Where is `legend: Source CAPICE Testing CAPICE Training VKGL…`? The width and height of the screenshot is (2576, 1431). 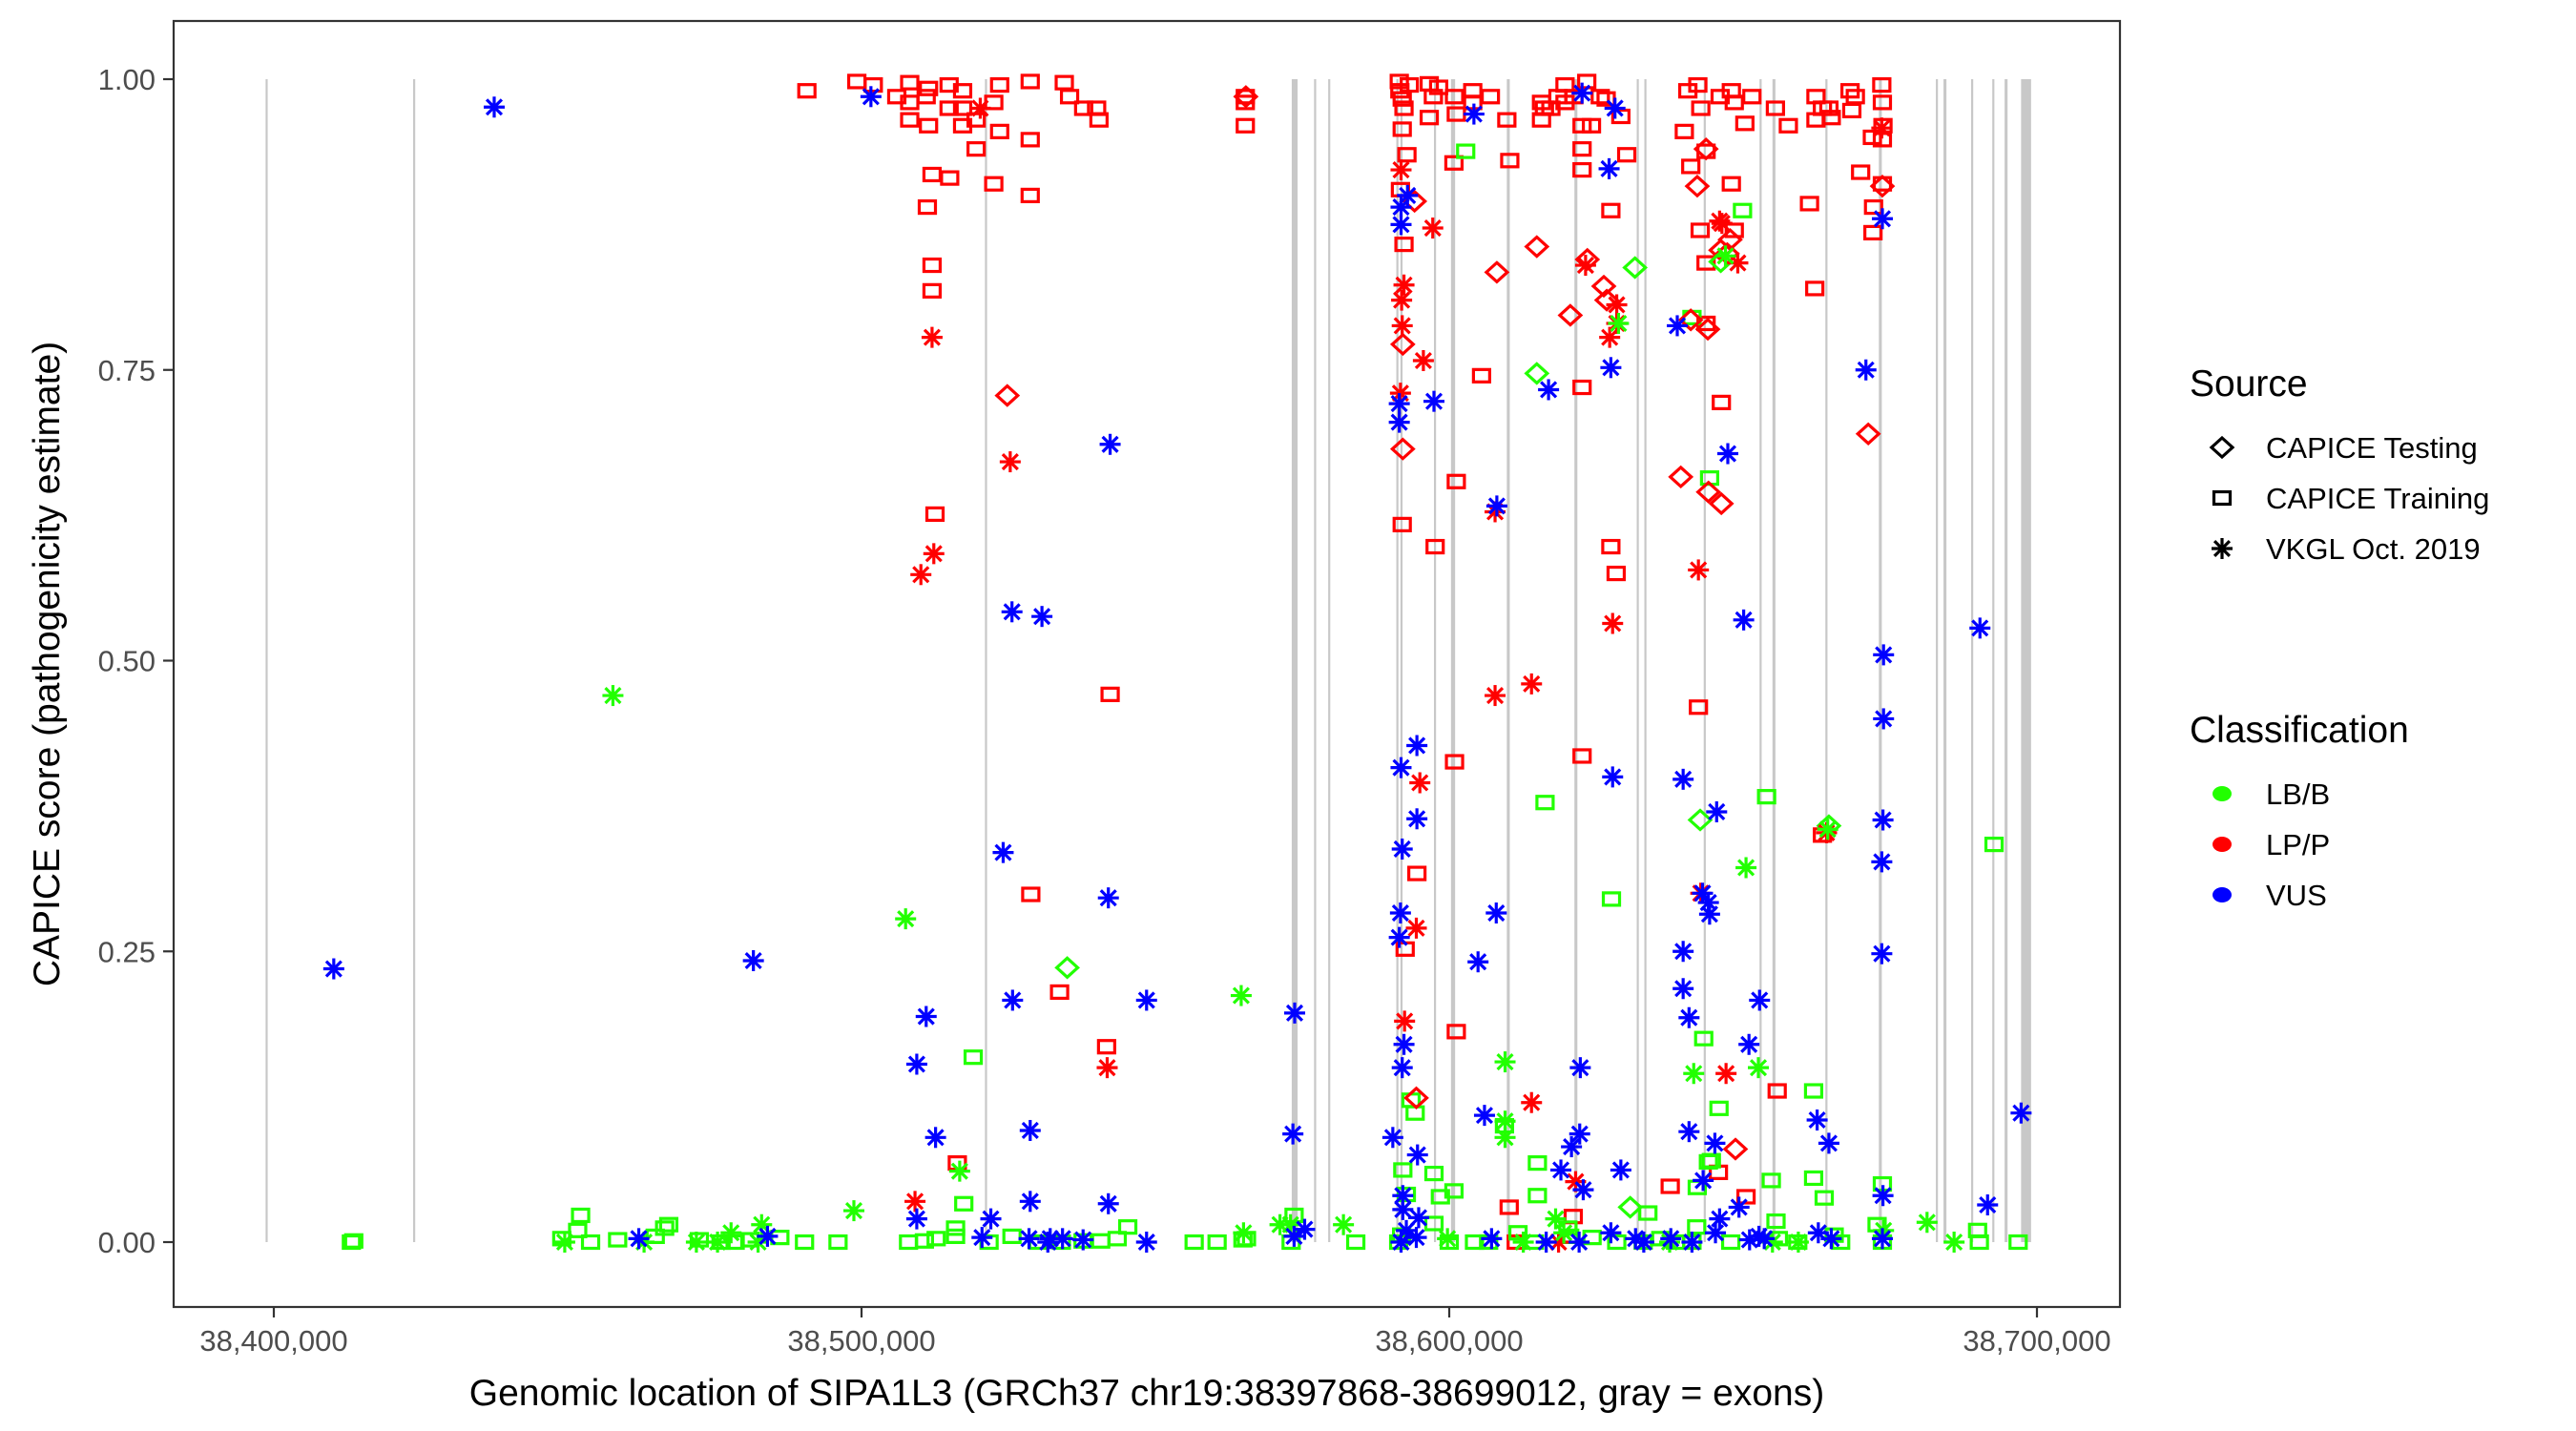
legend: Source CAPICE Testing CAPICE Training VKGL… is located at coordinates (2339, 637).